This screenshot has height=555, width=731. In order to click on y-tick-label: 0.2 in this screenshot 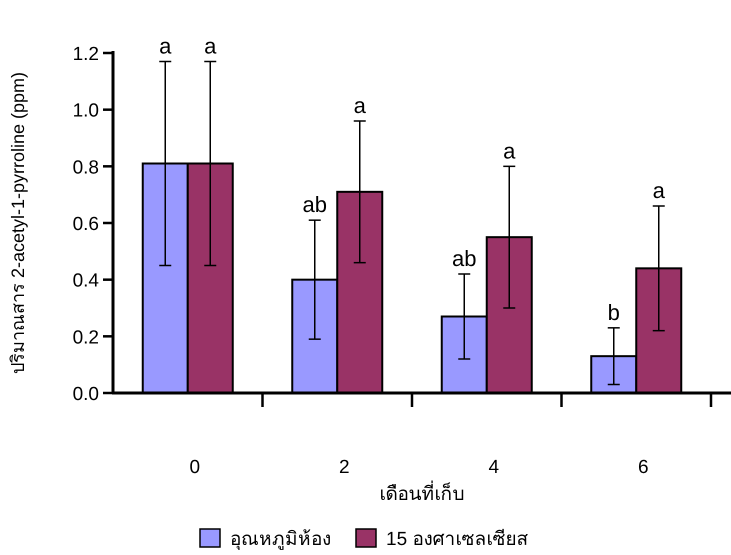, I will do `click(85, 337)`.